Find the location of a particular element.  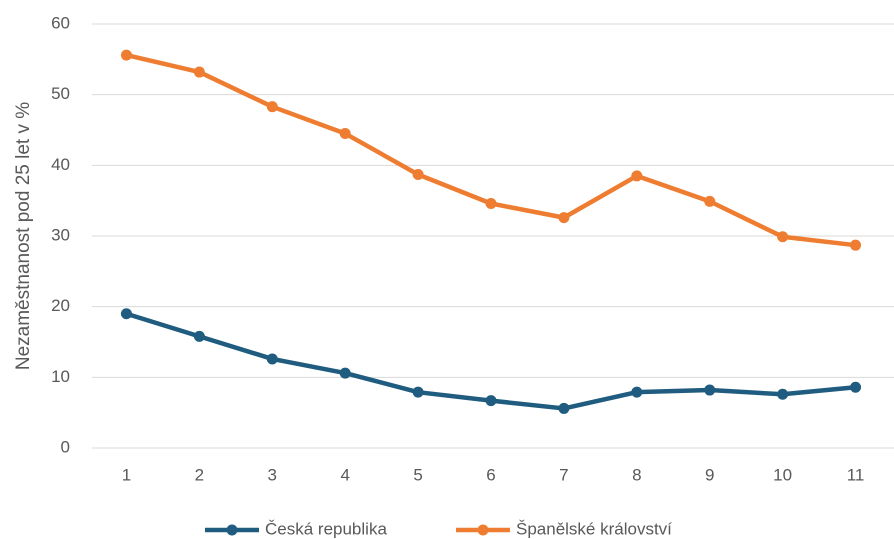

x-tick-label: 10 is located at coordinates (782, 474).